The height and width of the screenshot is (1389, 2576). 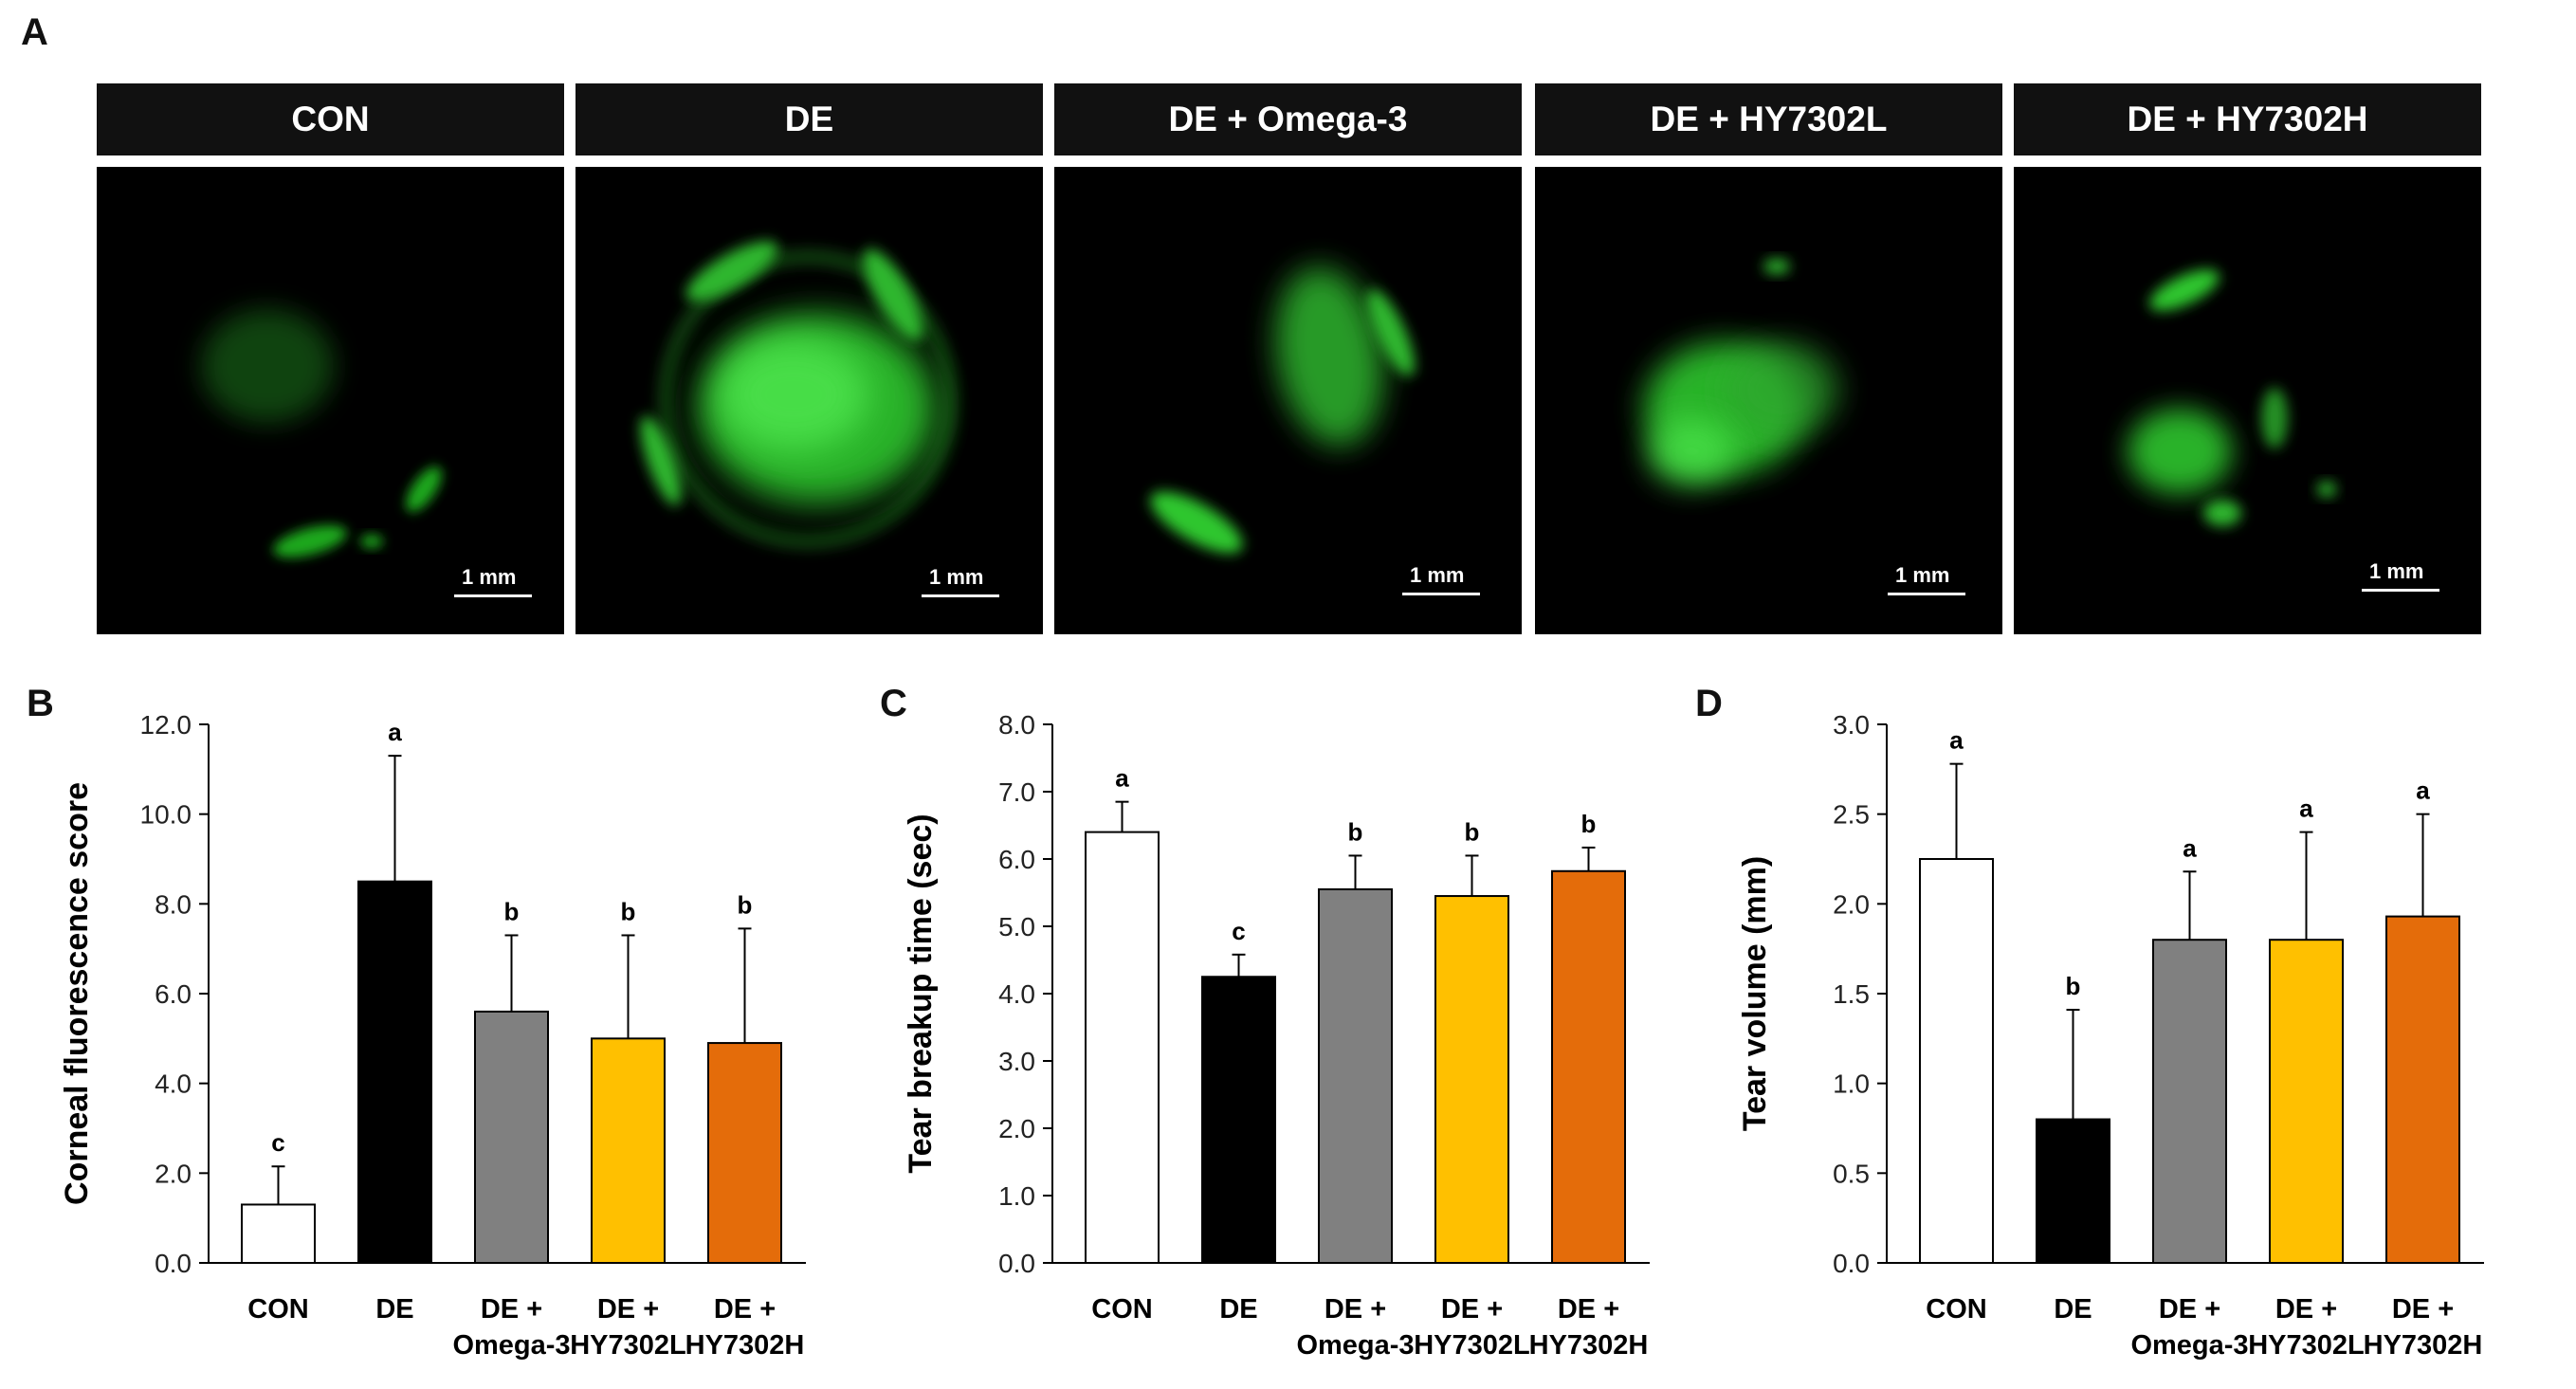 I want to click on panel-letter-d: D, so click(x=1709, y=703).